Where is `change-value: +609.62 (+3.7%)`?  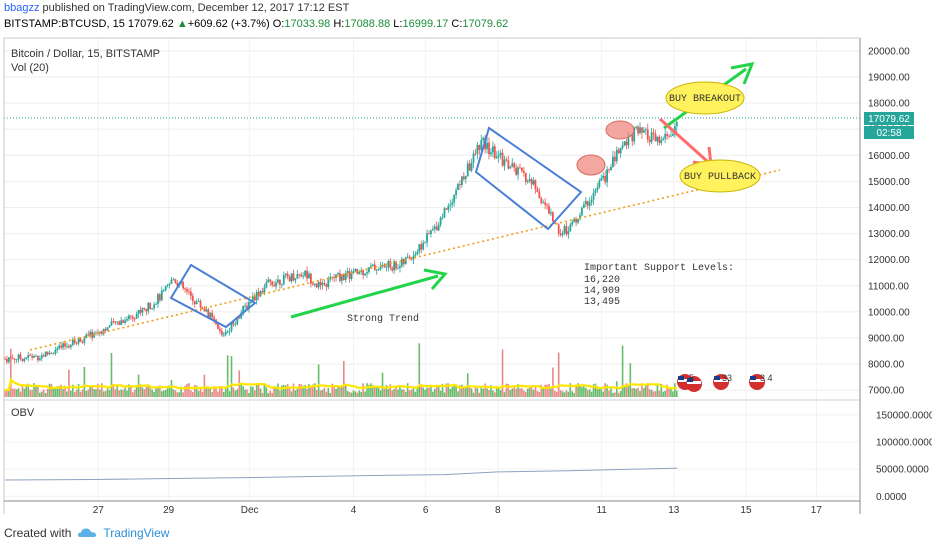
change-value: +609.62 (+3.7%) is located at coordinates (228, 24).